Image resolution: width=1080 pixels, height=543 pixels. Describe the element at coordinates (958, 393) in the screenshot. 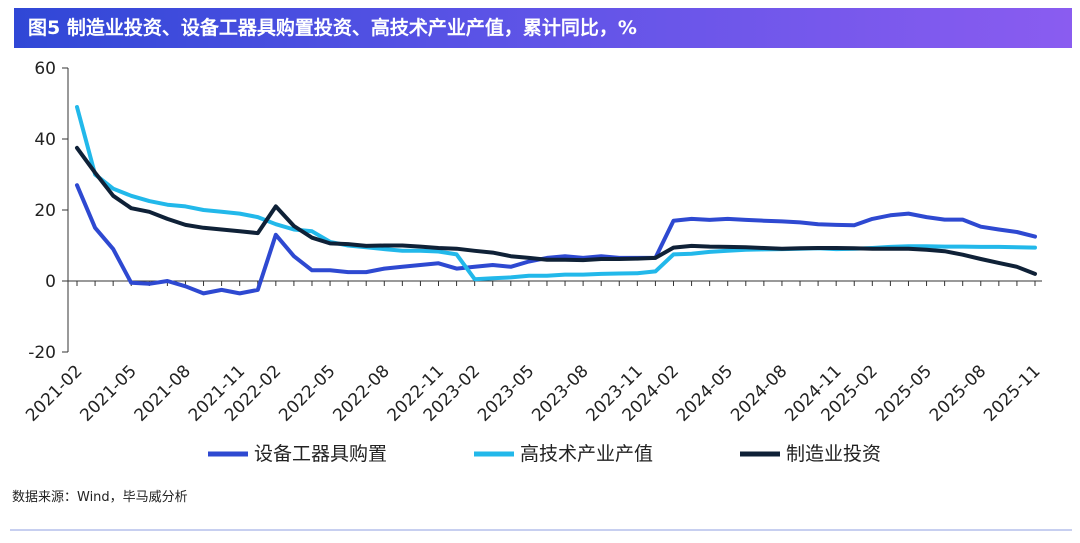

I see `x-tick-label: 2025-08` at that location.